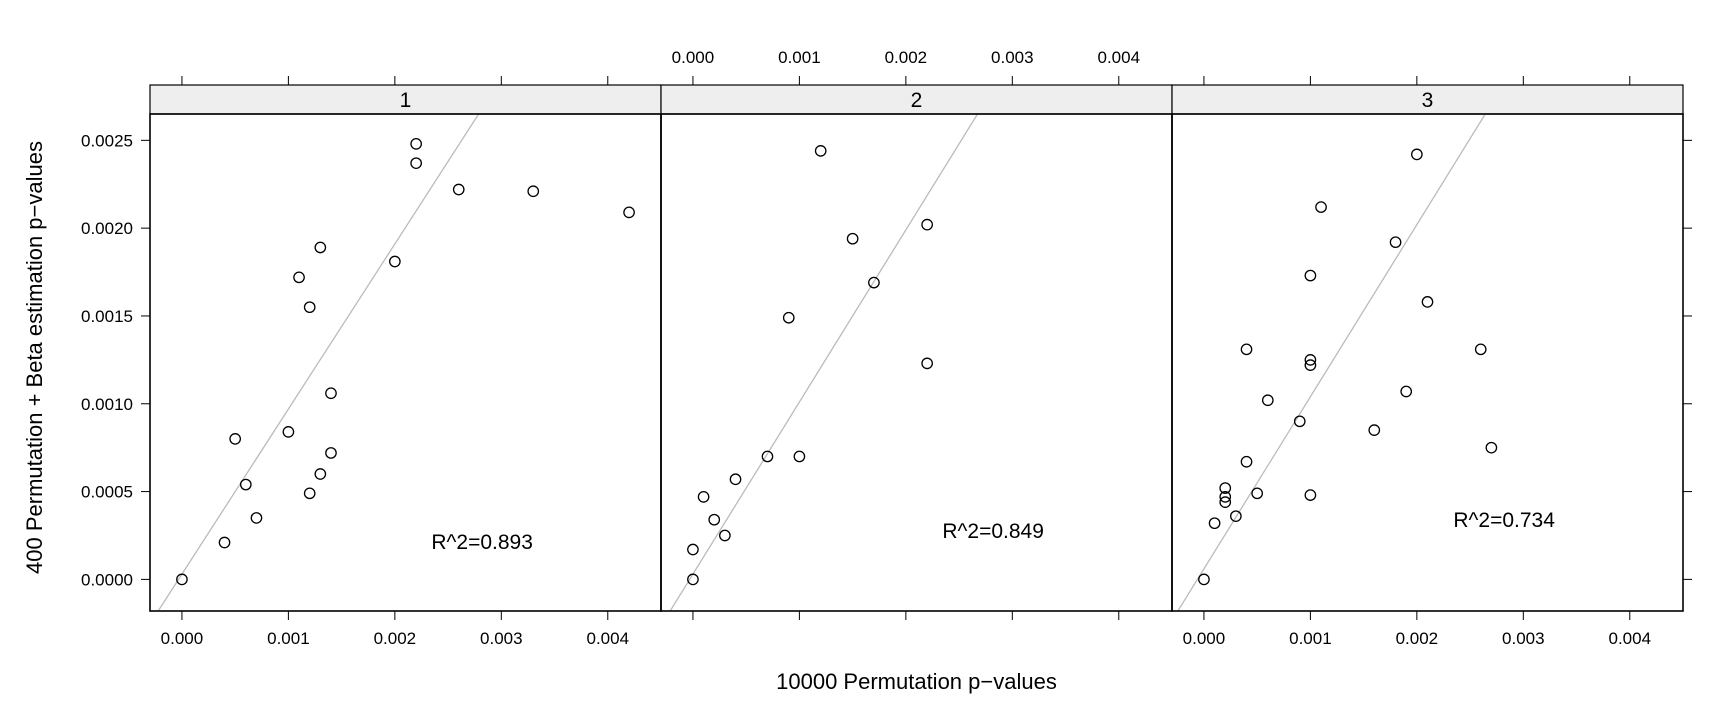 The height and width of the screenshot is (725, 1728). What do you see at coordinates (993, 531) in the screenshot?
I see `r-squared-label: R^2=0.849` at bounding box center [993, 531].